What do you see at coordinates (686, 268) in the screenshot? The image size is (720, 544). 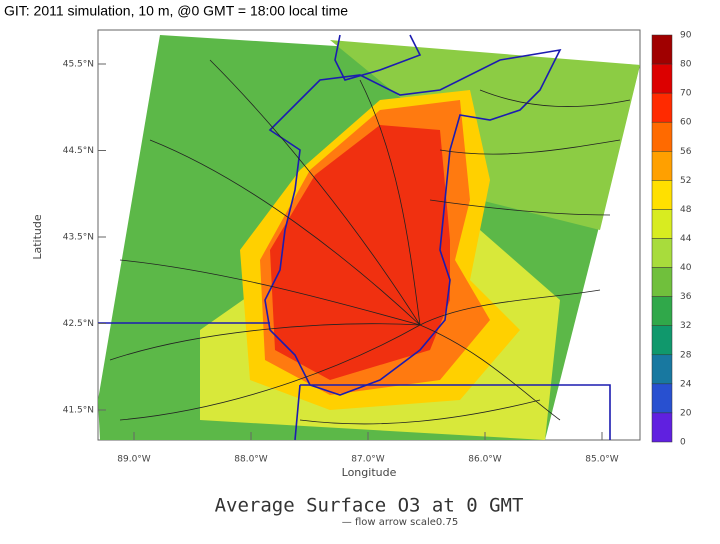 I see `colorbar-label: 40` at bounding box center [686, 268].